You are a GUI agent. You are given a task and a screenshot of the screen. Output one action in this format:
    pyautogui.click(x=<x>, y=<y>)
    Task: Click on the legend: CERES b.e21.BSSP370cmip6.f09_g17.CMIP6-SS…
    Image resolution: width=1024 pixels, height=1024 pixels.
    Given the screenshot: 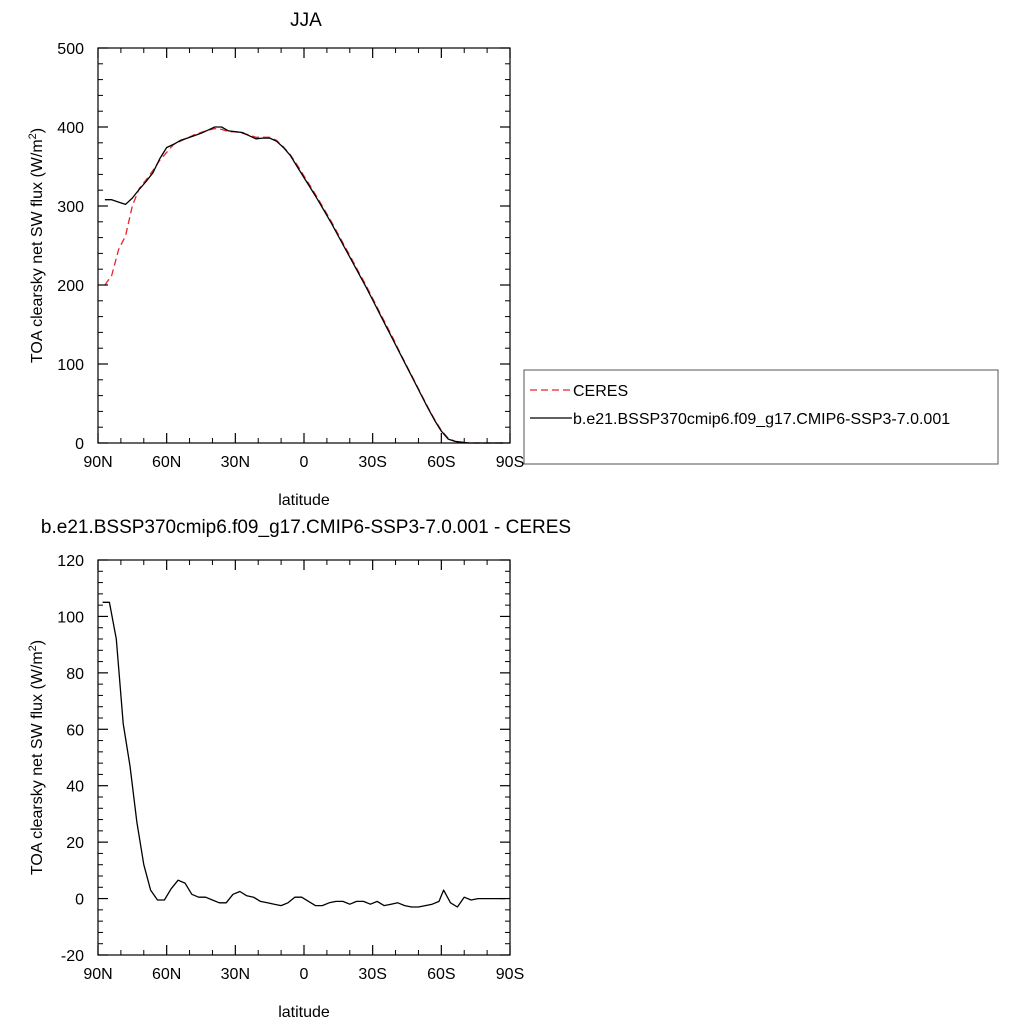 What is the action you would take?
    pyautogui.click(x=761, y=417)
    